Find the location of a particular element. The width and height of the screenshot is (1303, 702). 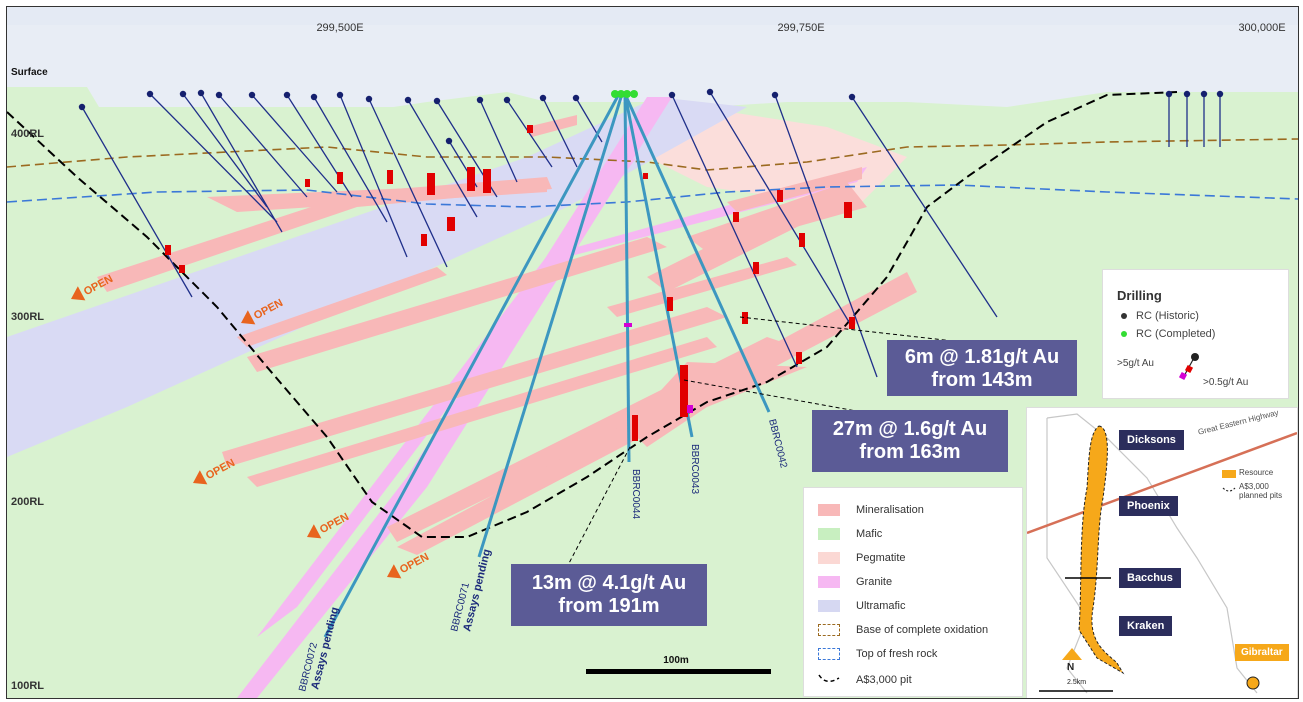

easting-label: 300,000E is located at coordinates (1261, 28).